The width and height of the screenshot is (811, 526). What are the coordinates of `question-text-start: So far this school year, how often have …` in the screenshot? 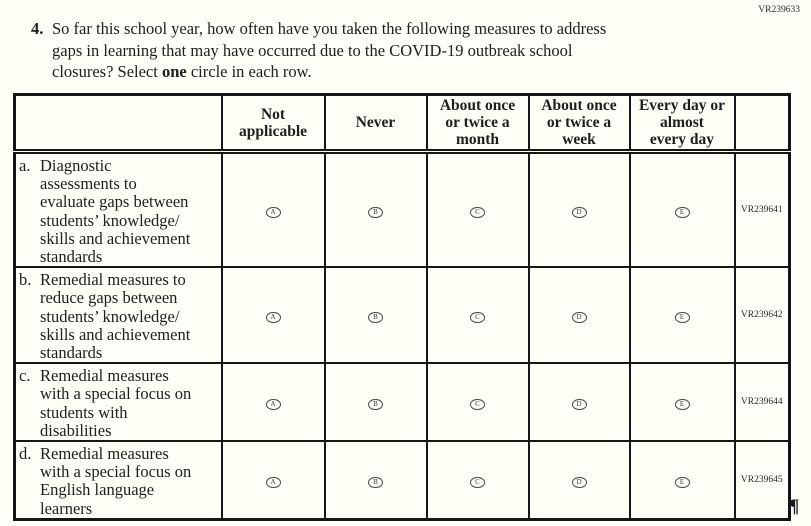 It's located at (329, 50).